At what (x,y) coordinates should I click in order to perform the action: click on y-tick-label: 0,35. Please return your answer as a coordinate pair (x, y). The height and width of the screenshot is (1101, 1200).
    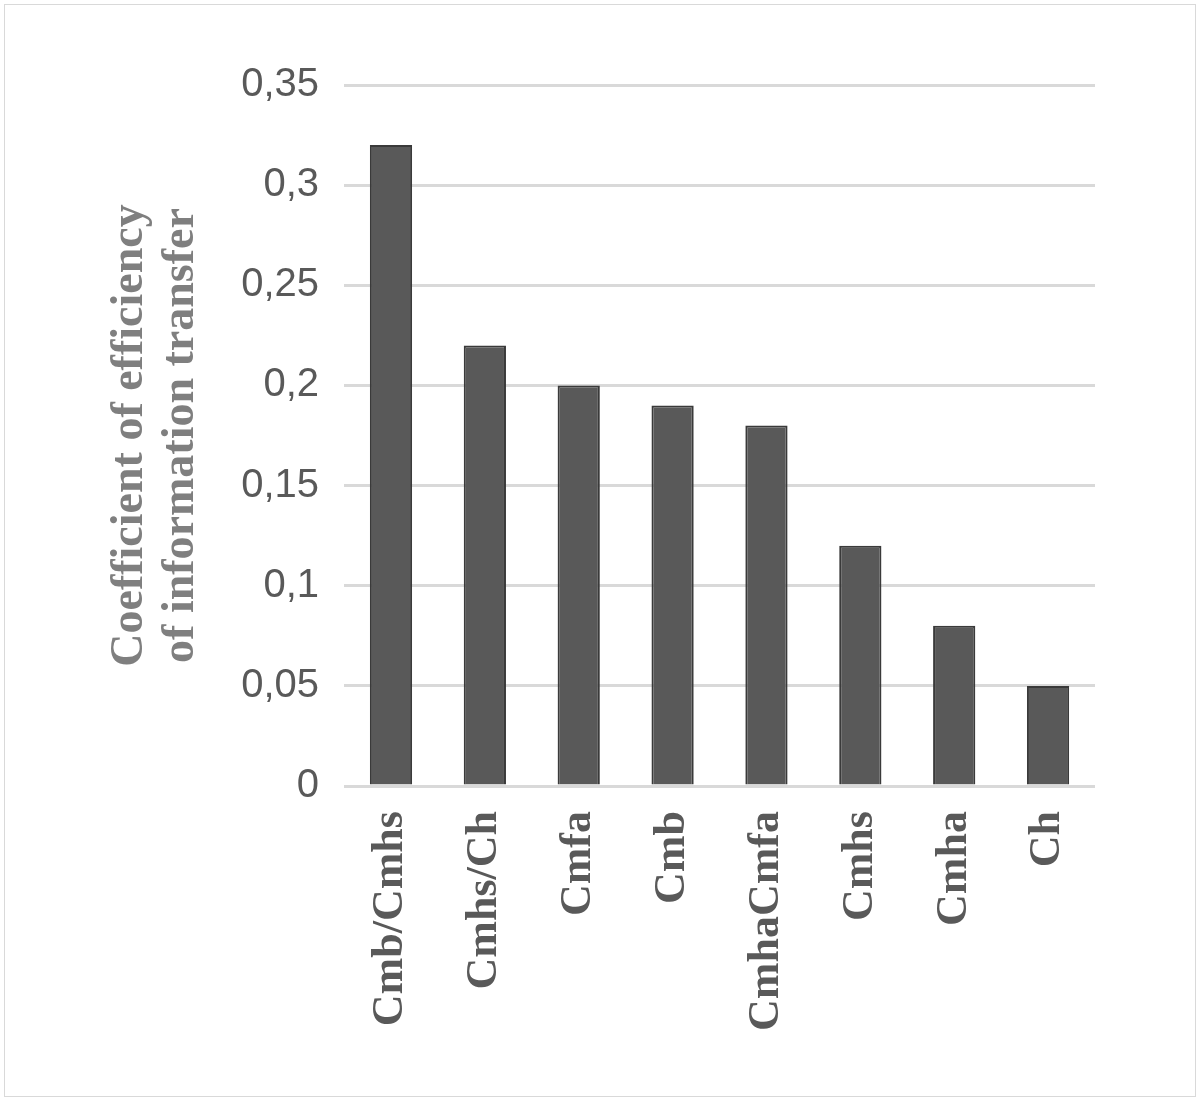
    Looking at the image, I should click on (280, 82).